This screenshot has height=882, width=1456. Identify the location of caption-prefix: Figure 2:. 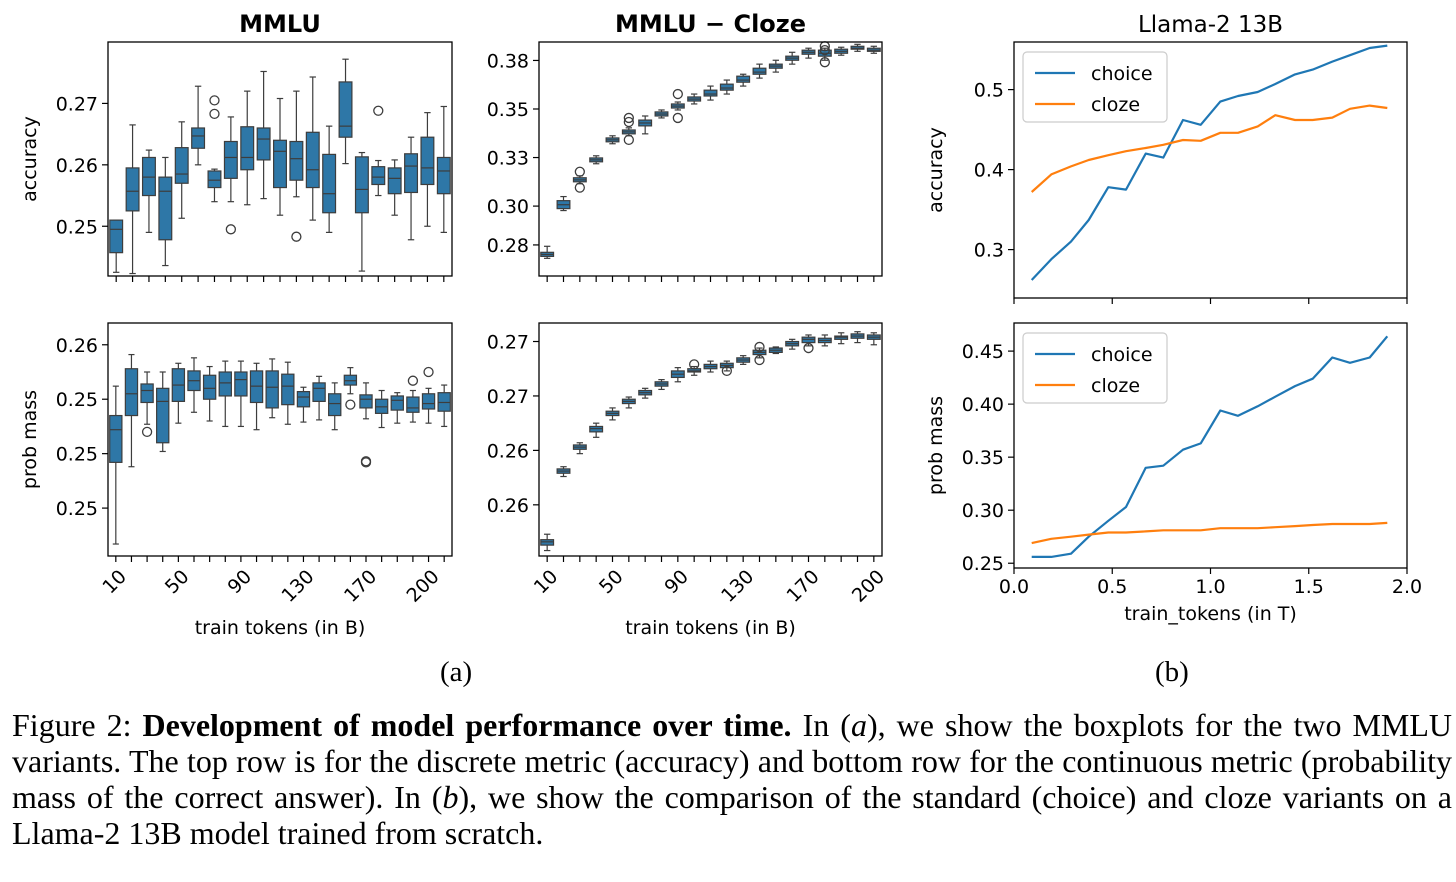
(77, 725).